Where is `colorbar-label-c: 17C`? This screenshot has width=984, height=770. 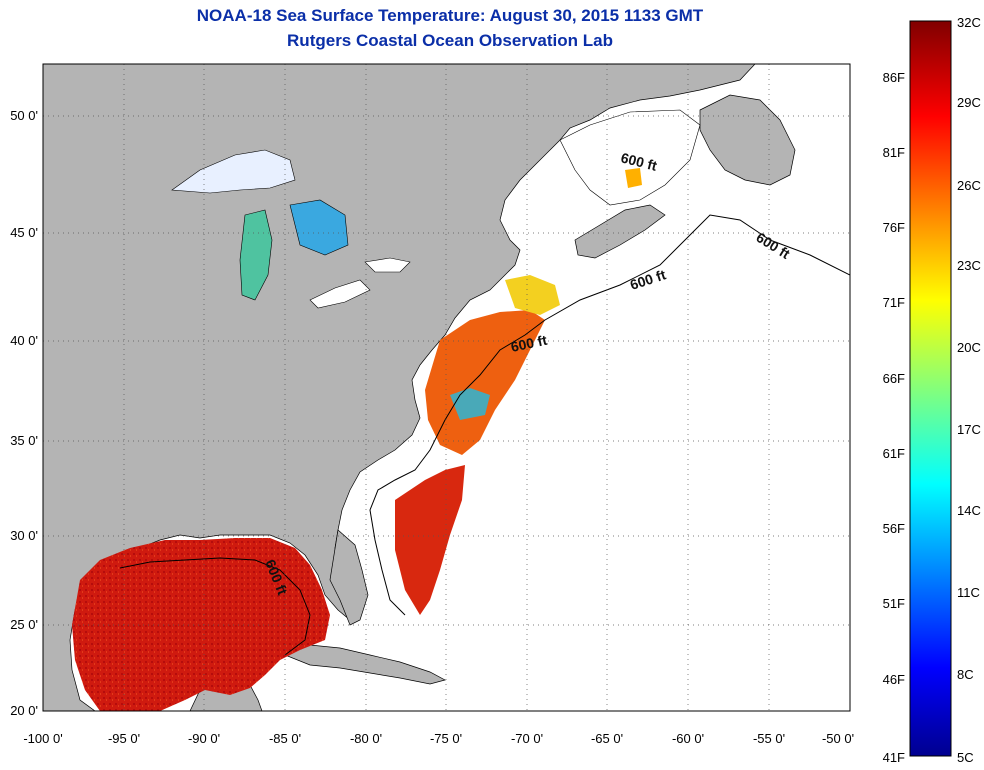
colorbar-label-c: 17C is located at coordinates (969, 429).